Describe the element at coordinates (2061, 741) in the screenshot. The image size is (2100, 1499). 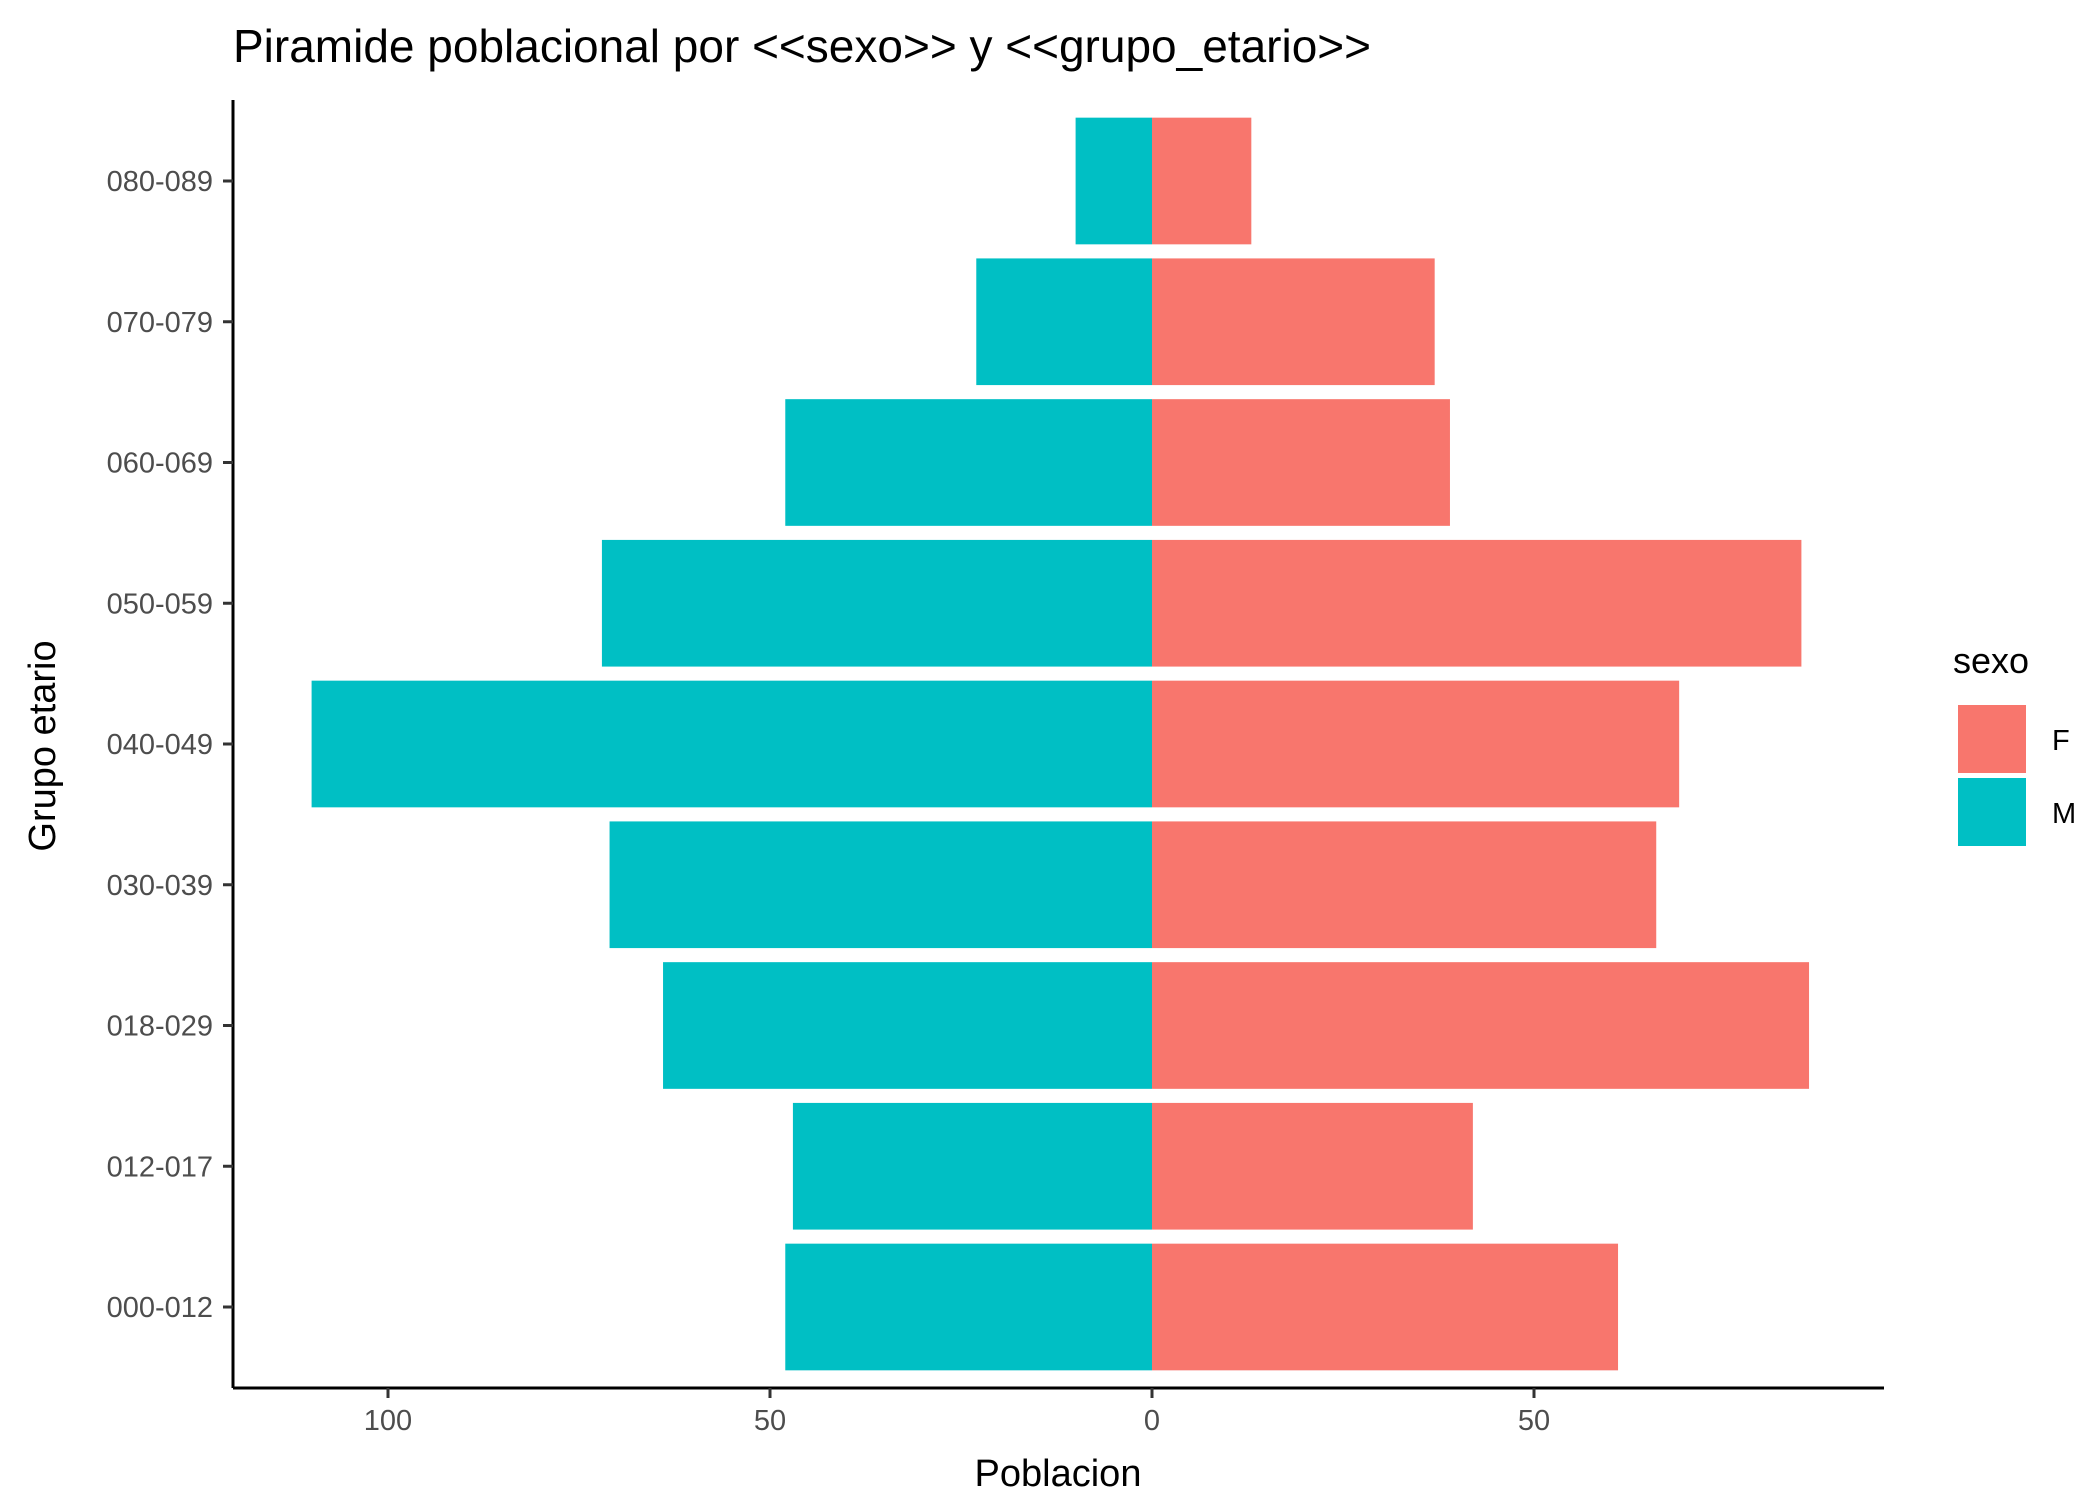
I see `legend-label-f: F` at that location.